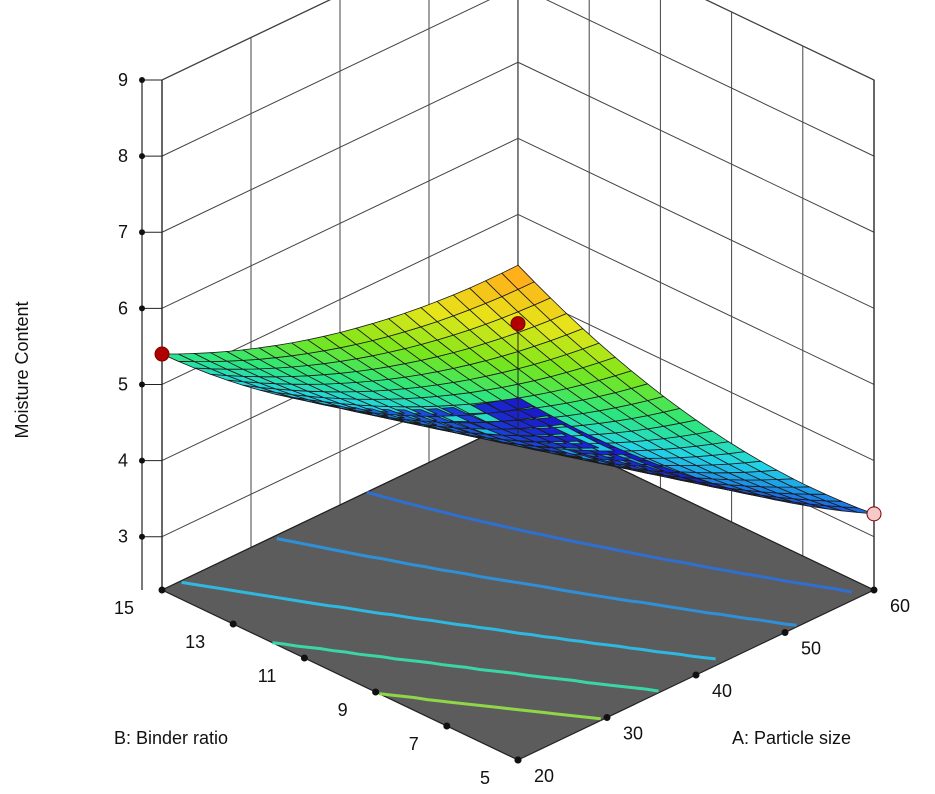 The image size is (935, 794). Describe the element at coordinates (267, 676) in the screenshot. I see `y-tick-label: 11` at that location.